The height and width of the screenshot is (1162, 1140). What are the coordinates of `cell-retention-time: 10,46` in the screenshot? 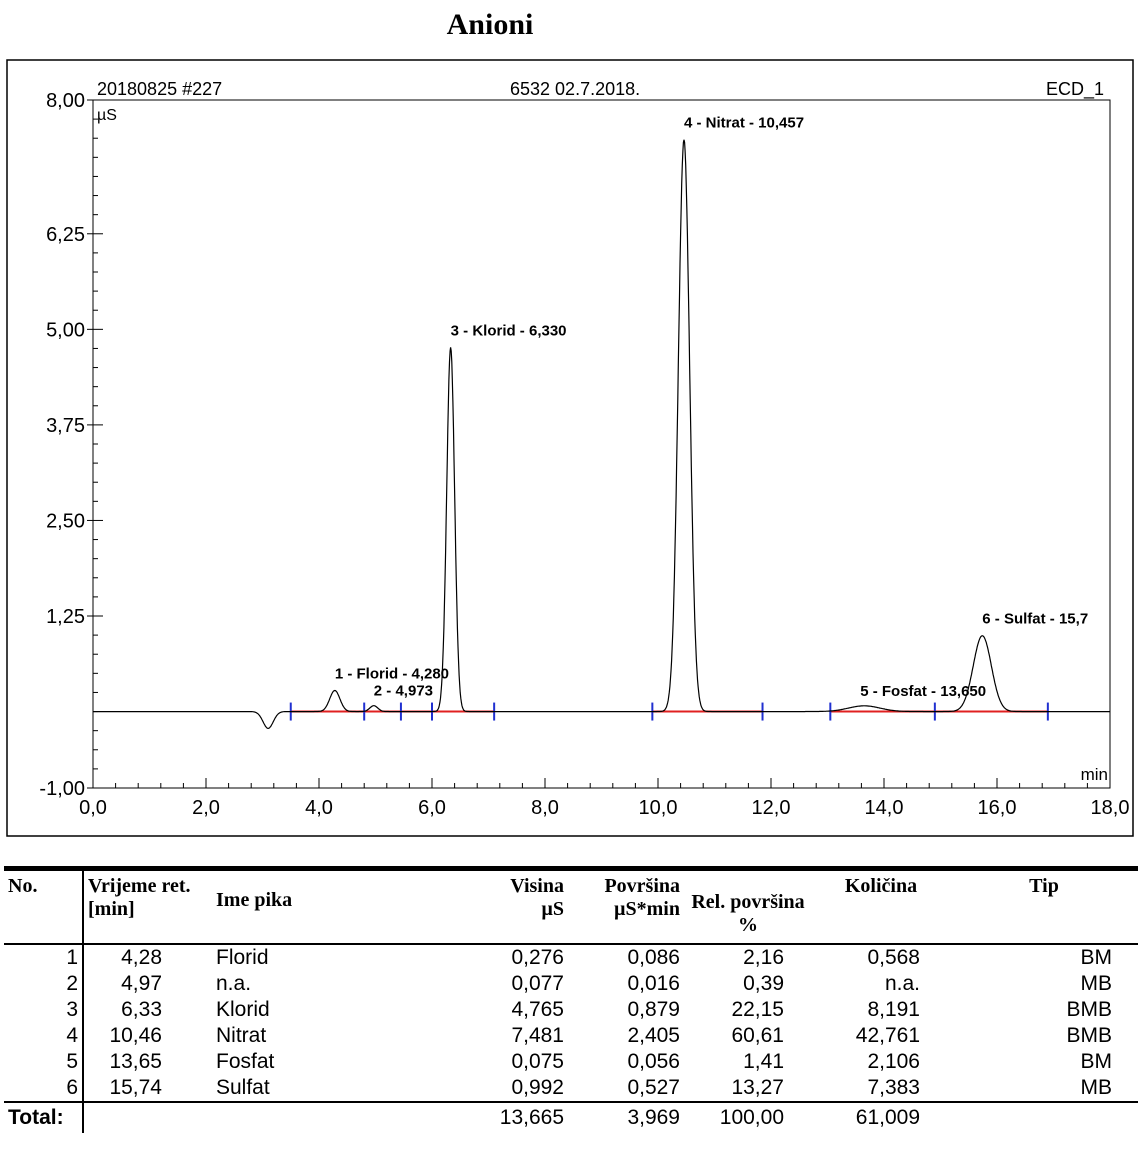 It's located at (135, 1035).